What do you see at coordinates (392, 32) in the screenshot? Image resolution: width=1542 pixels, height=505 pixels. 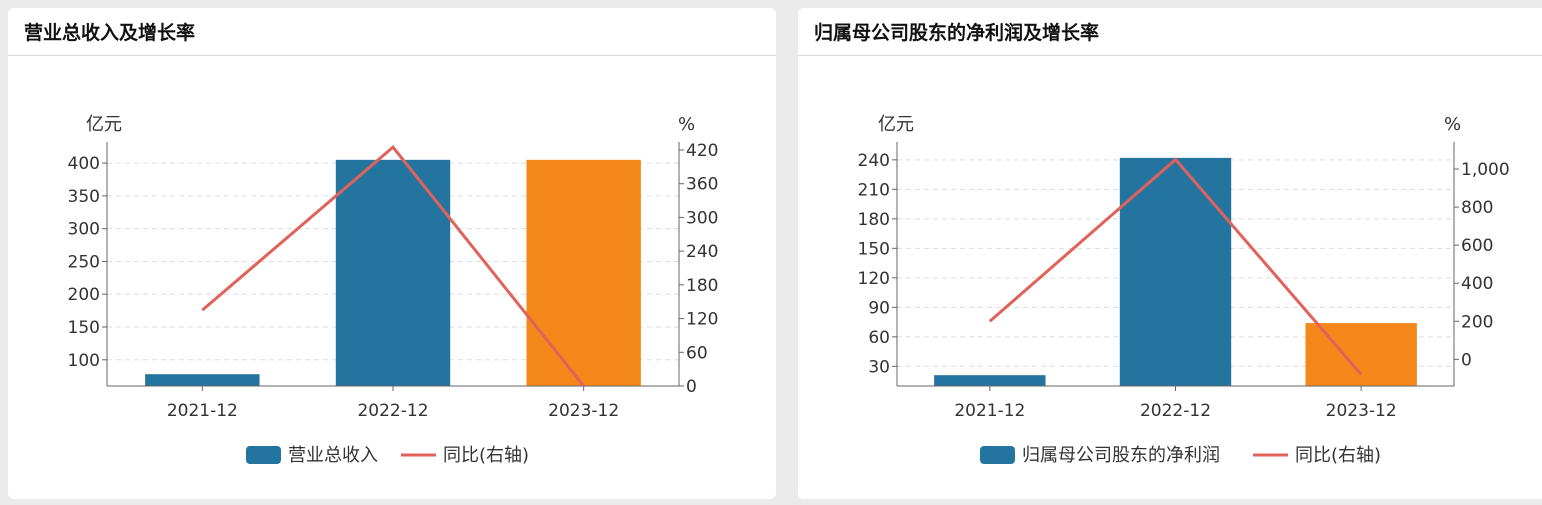 I see `revenue-panel-header: 营业总收入及增长率` at bounding box center [392, 32].